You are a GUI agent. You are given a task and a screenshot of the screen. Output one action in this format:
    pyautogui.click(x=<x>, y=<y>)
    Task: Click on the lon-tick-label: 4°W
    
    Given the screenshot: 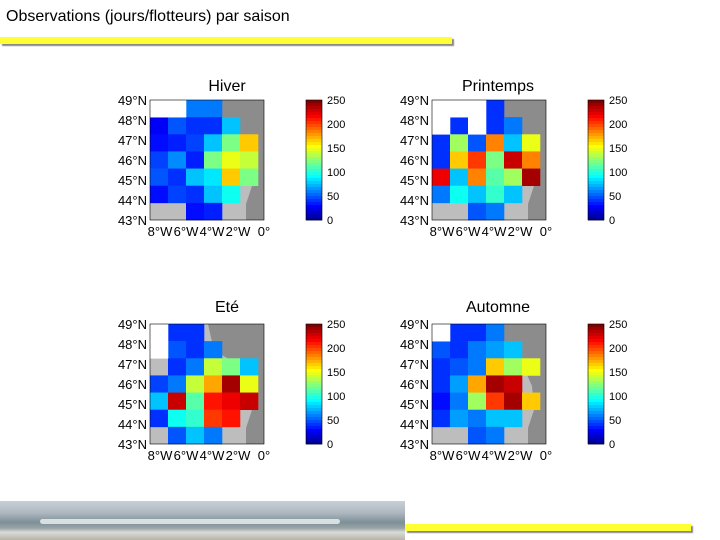 What is the action you would take?
    pyautogui.click(x=494, y=231)
    